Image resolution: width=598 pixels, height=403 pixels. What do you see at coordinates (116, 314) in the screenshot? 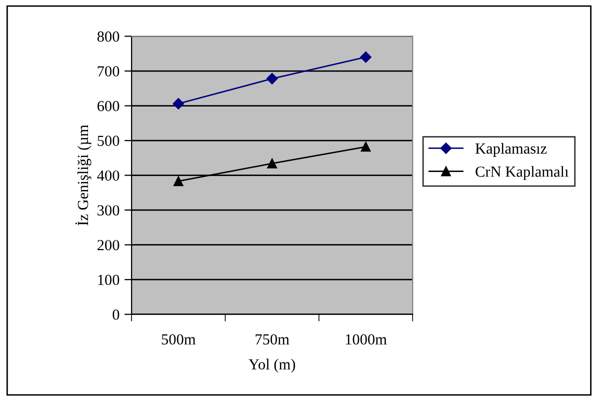
I see `y-tick-label: 0` at bounding box center [116, 314].